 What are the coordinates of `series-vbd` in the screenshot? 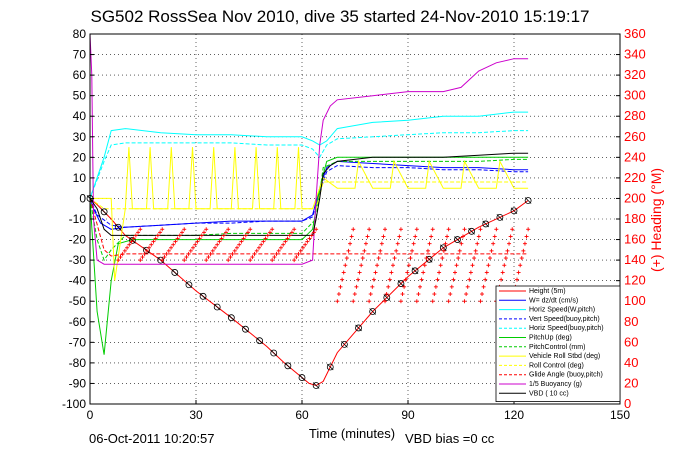 It's located at (309, 194).